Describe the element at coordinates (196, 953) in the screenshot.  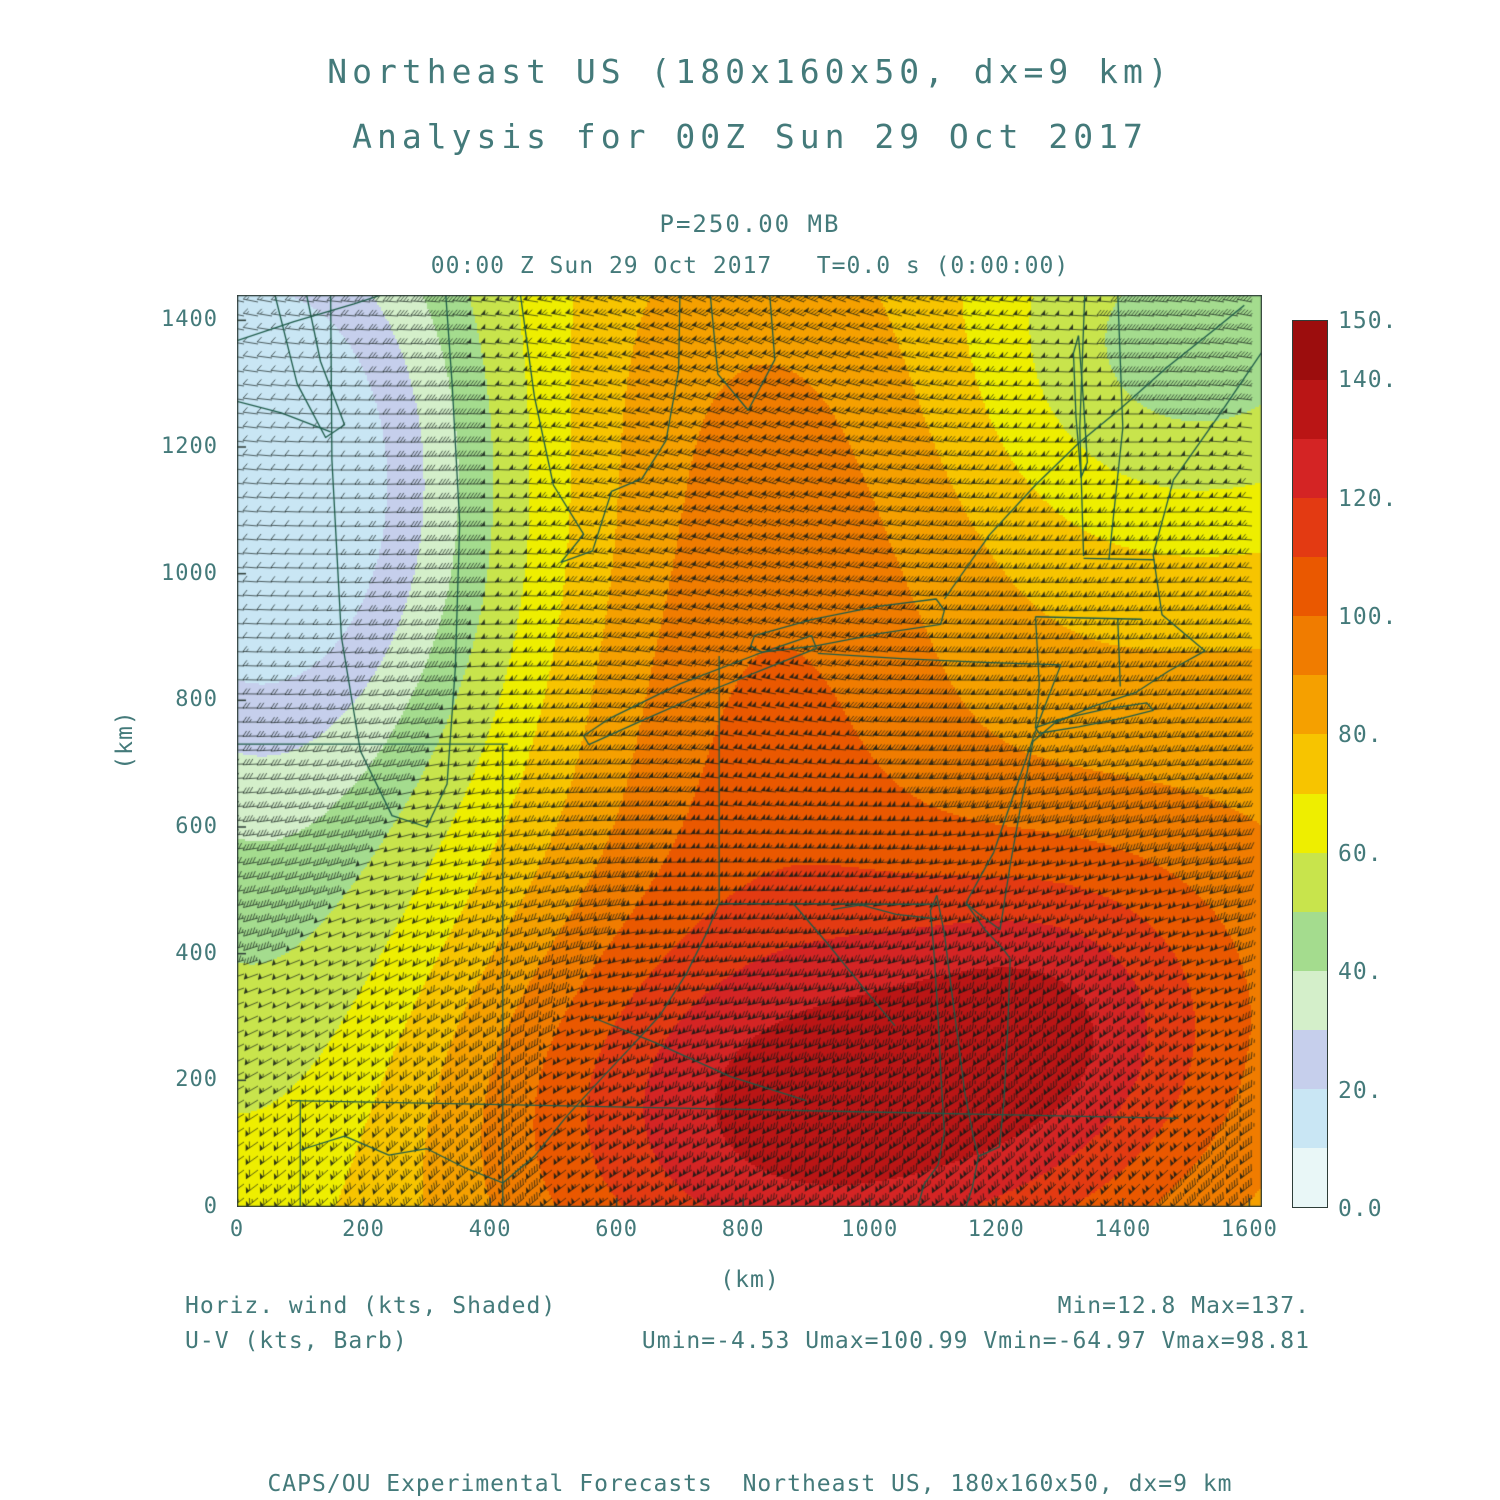
I see `y-tick-label: 400` at that location.